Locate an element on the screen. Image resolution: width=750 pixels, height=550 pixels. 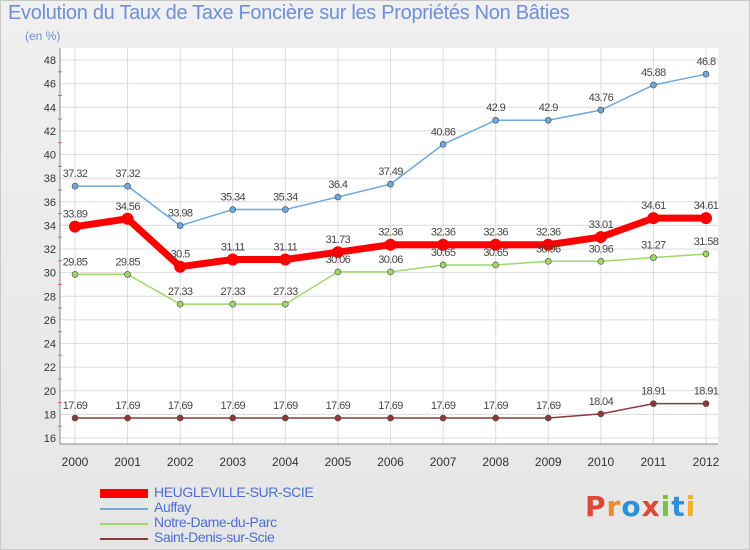
data-label: 31.27 is located at coordinates (653, 246).